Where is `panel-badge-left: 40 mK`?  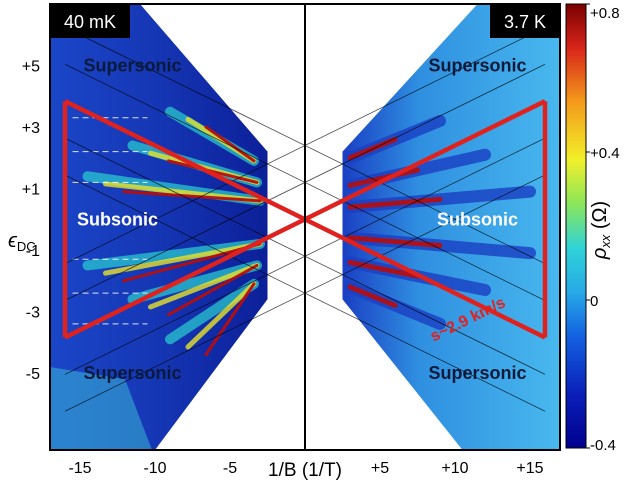 panel-badge-left: 40 mK is located at coordinates (90, 21).